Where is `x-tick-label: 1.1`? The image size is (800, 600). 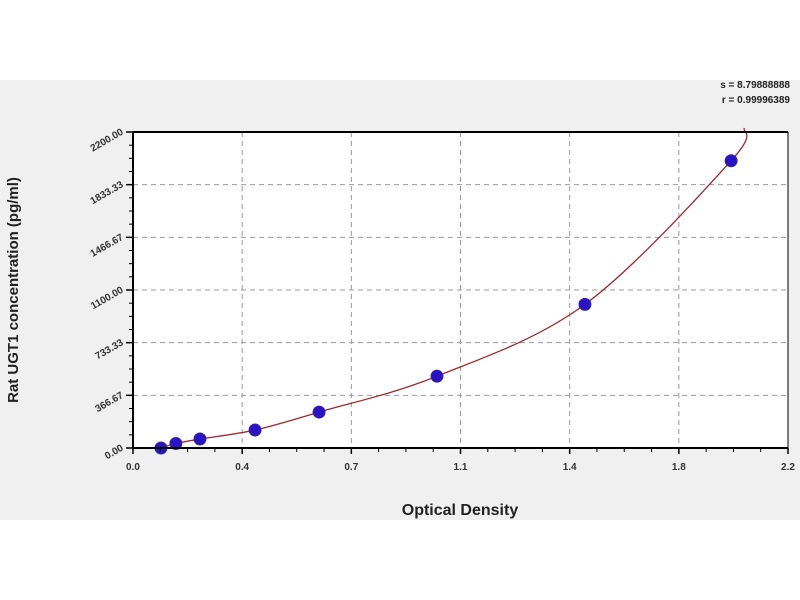
x-tick-label: 1.1 is located at coordinates (461, 467).